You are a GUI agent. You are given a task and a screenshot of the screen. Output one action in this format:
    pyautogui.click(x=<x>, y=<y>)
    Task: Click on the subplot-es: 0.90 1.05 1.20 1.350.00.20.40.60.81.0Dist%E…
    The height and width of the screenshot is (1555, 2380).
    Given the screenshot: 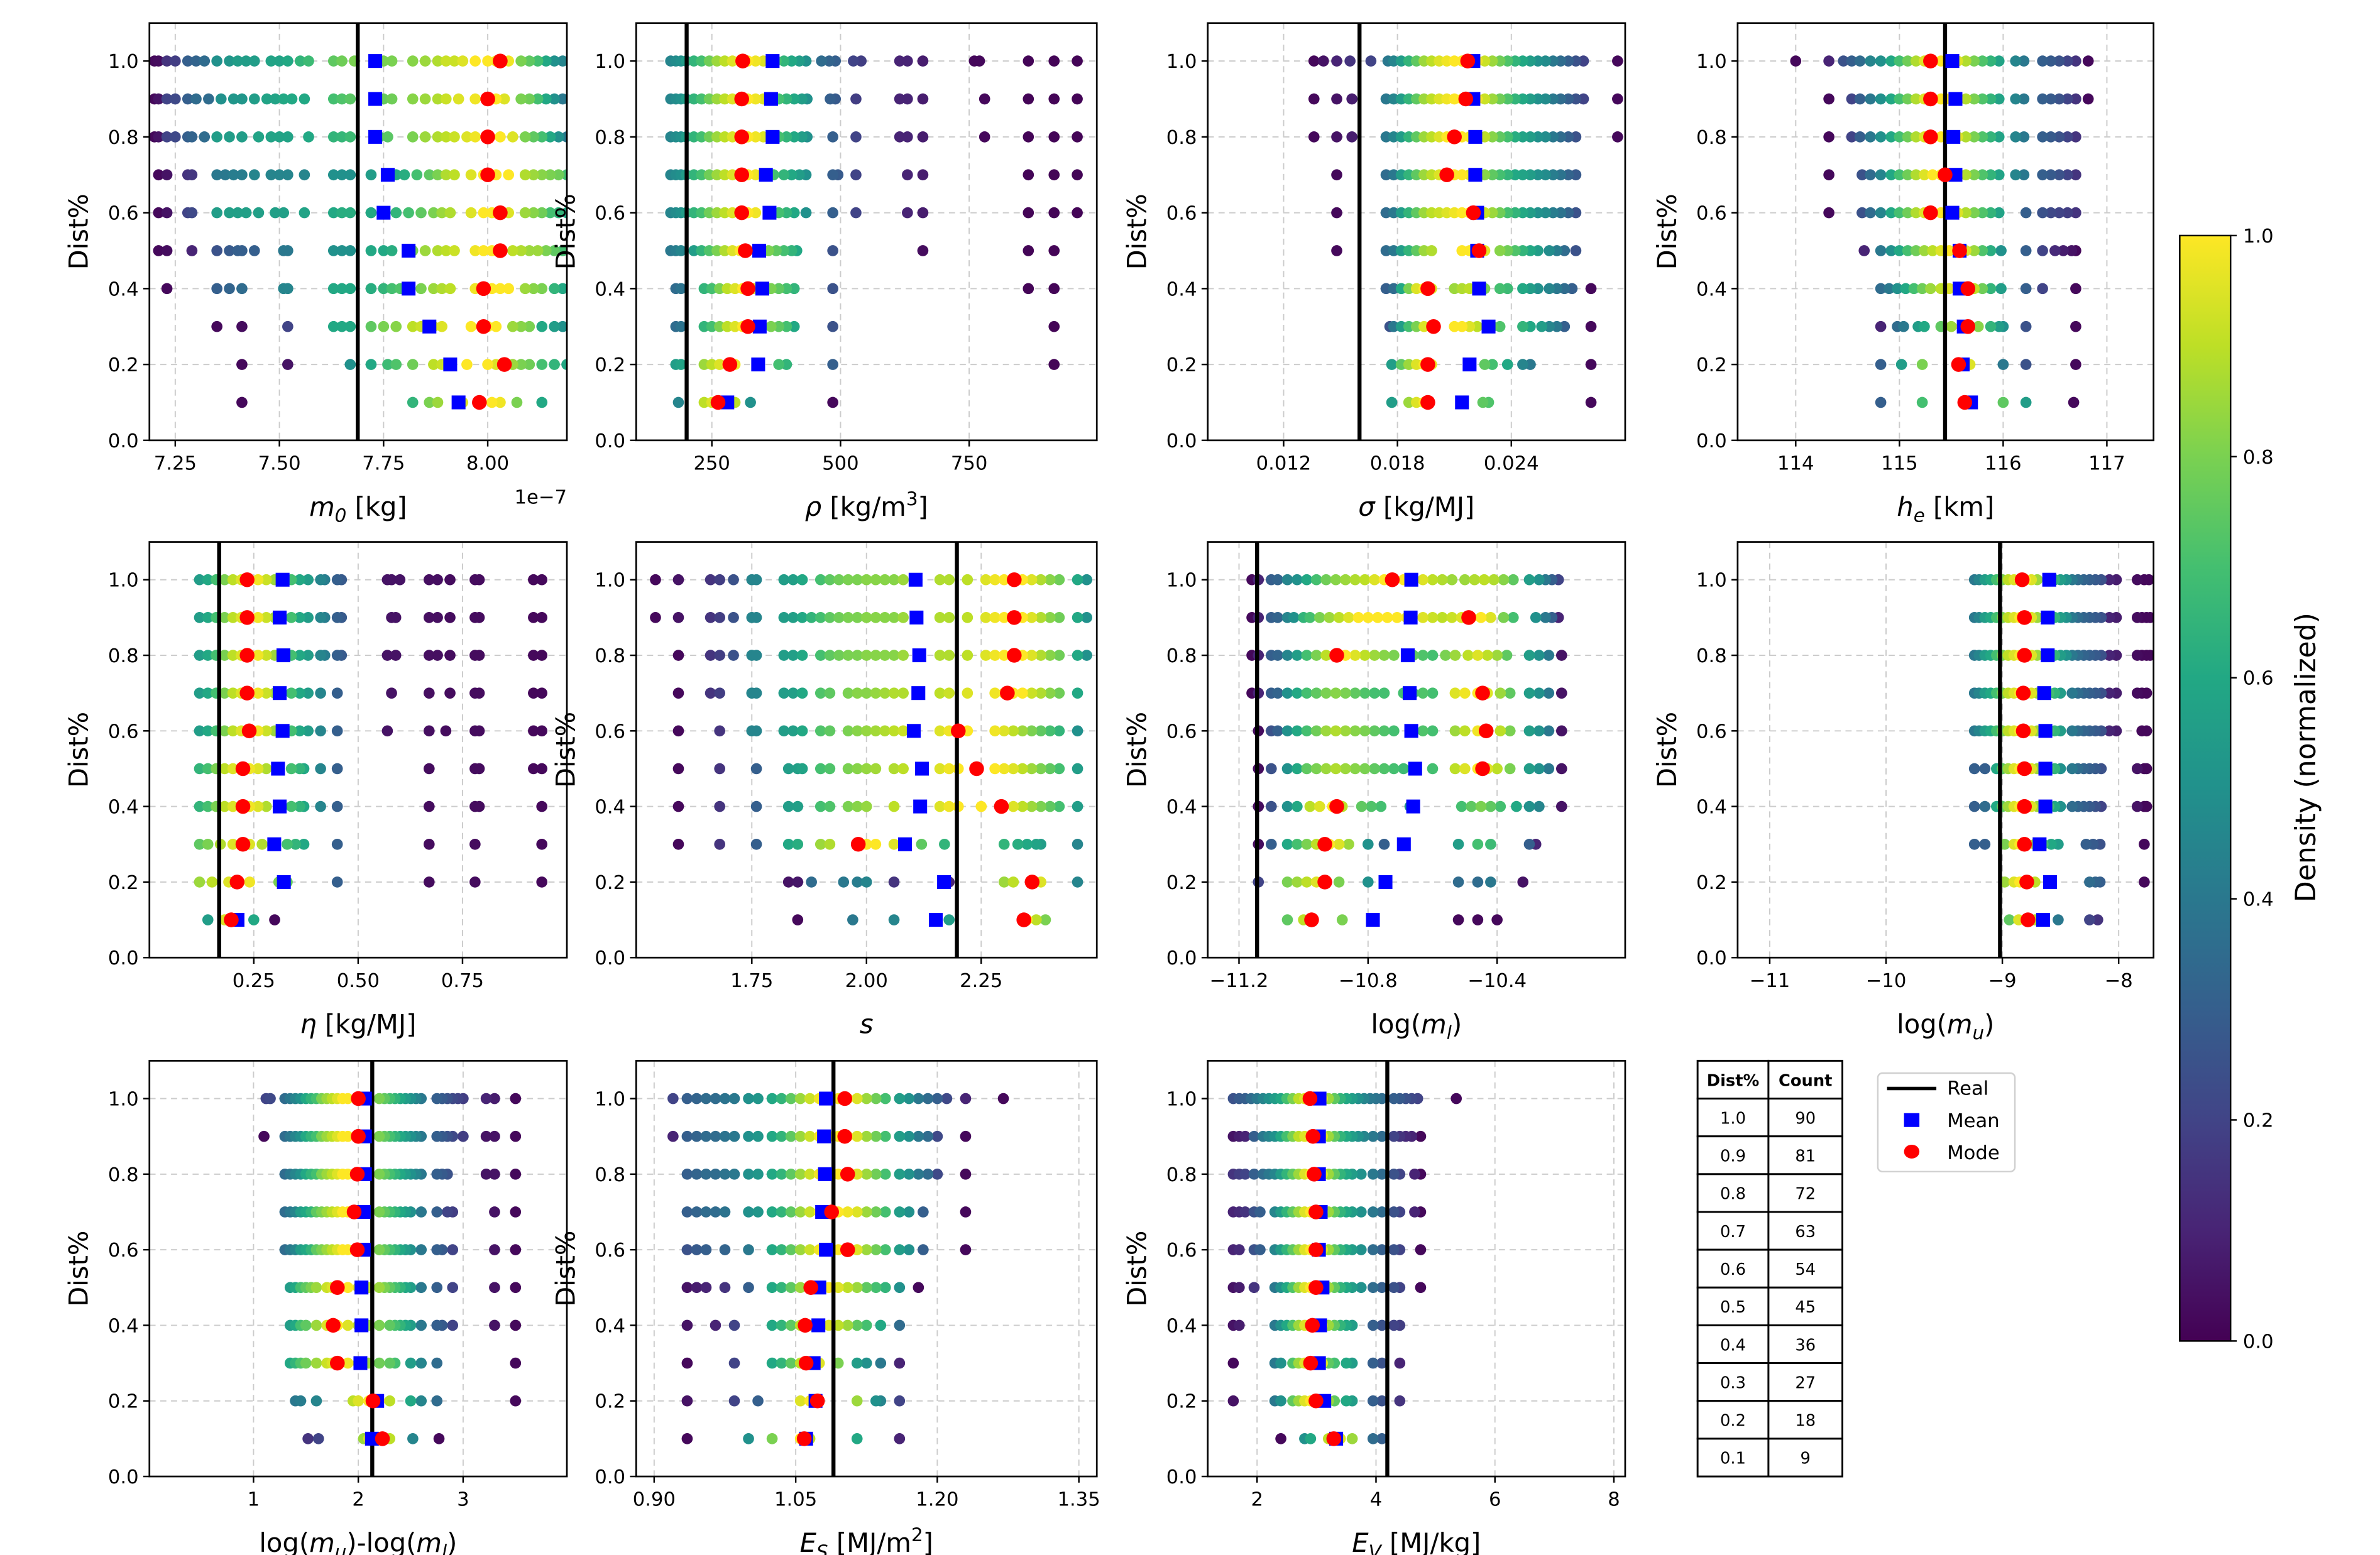 What is the action you would take?
    pyautogui.click(x=825, y=1308)
    